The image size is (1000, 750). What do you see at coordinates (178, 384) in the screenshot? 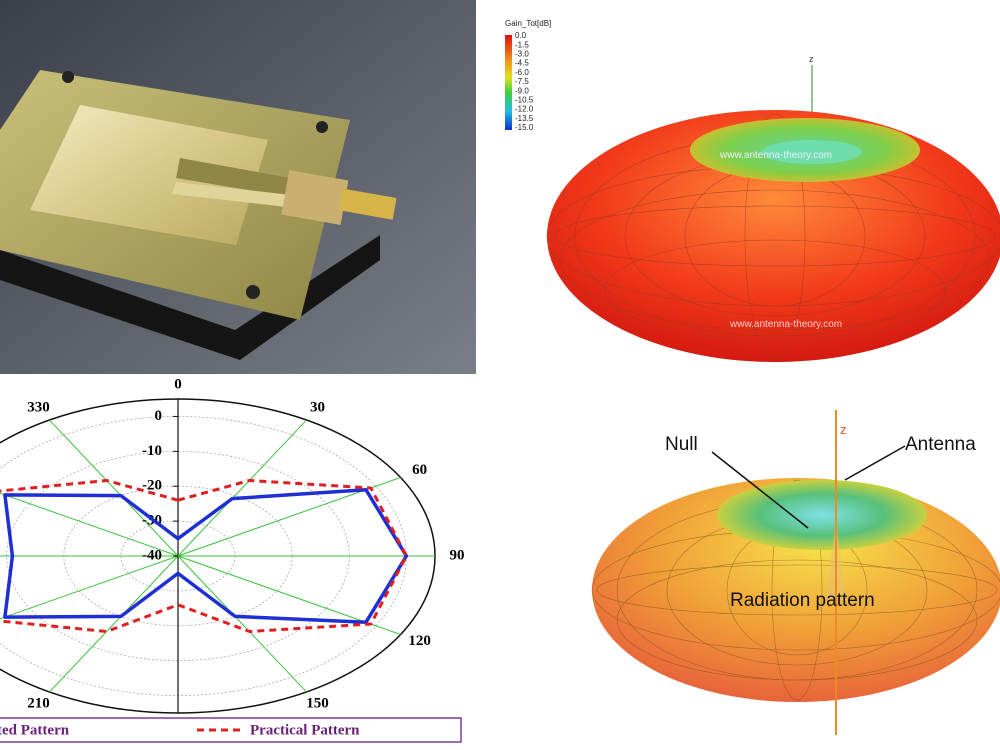
I see `theta-tick-label: 0` at bounding box center [178, 384].